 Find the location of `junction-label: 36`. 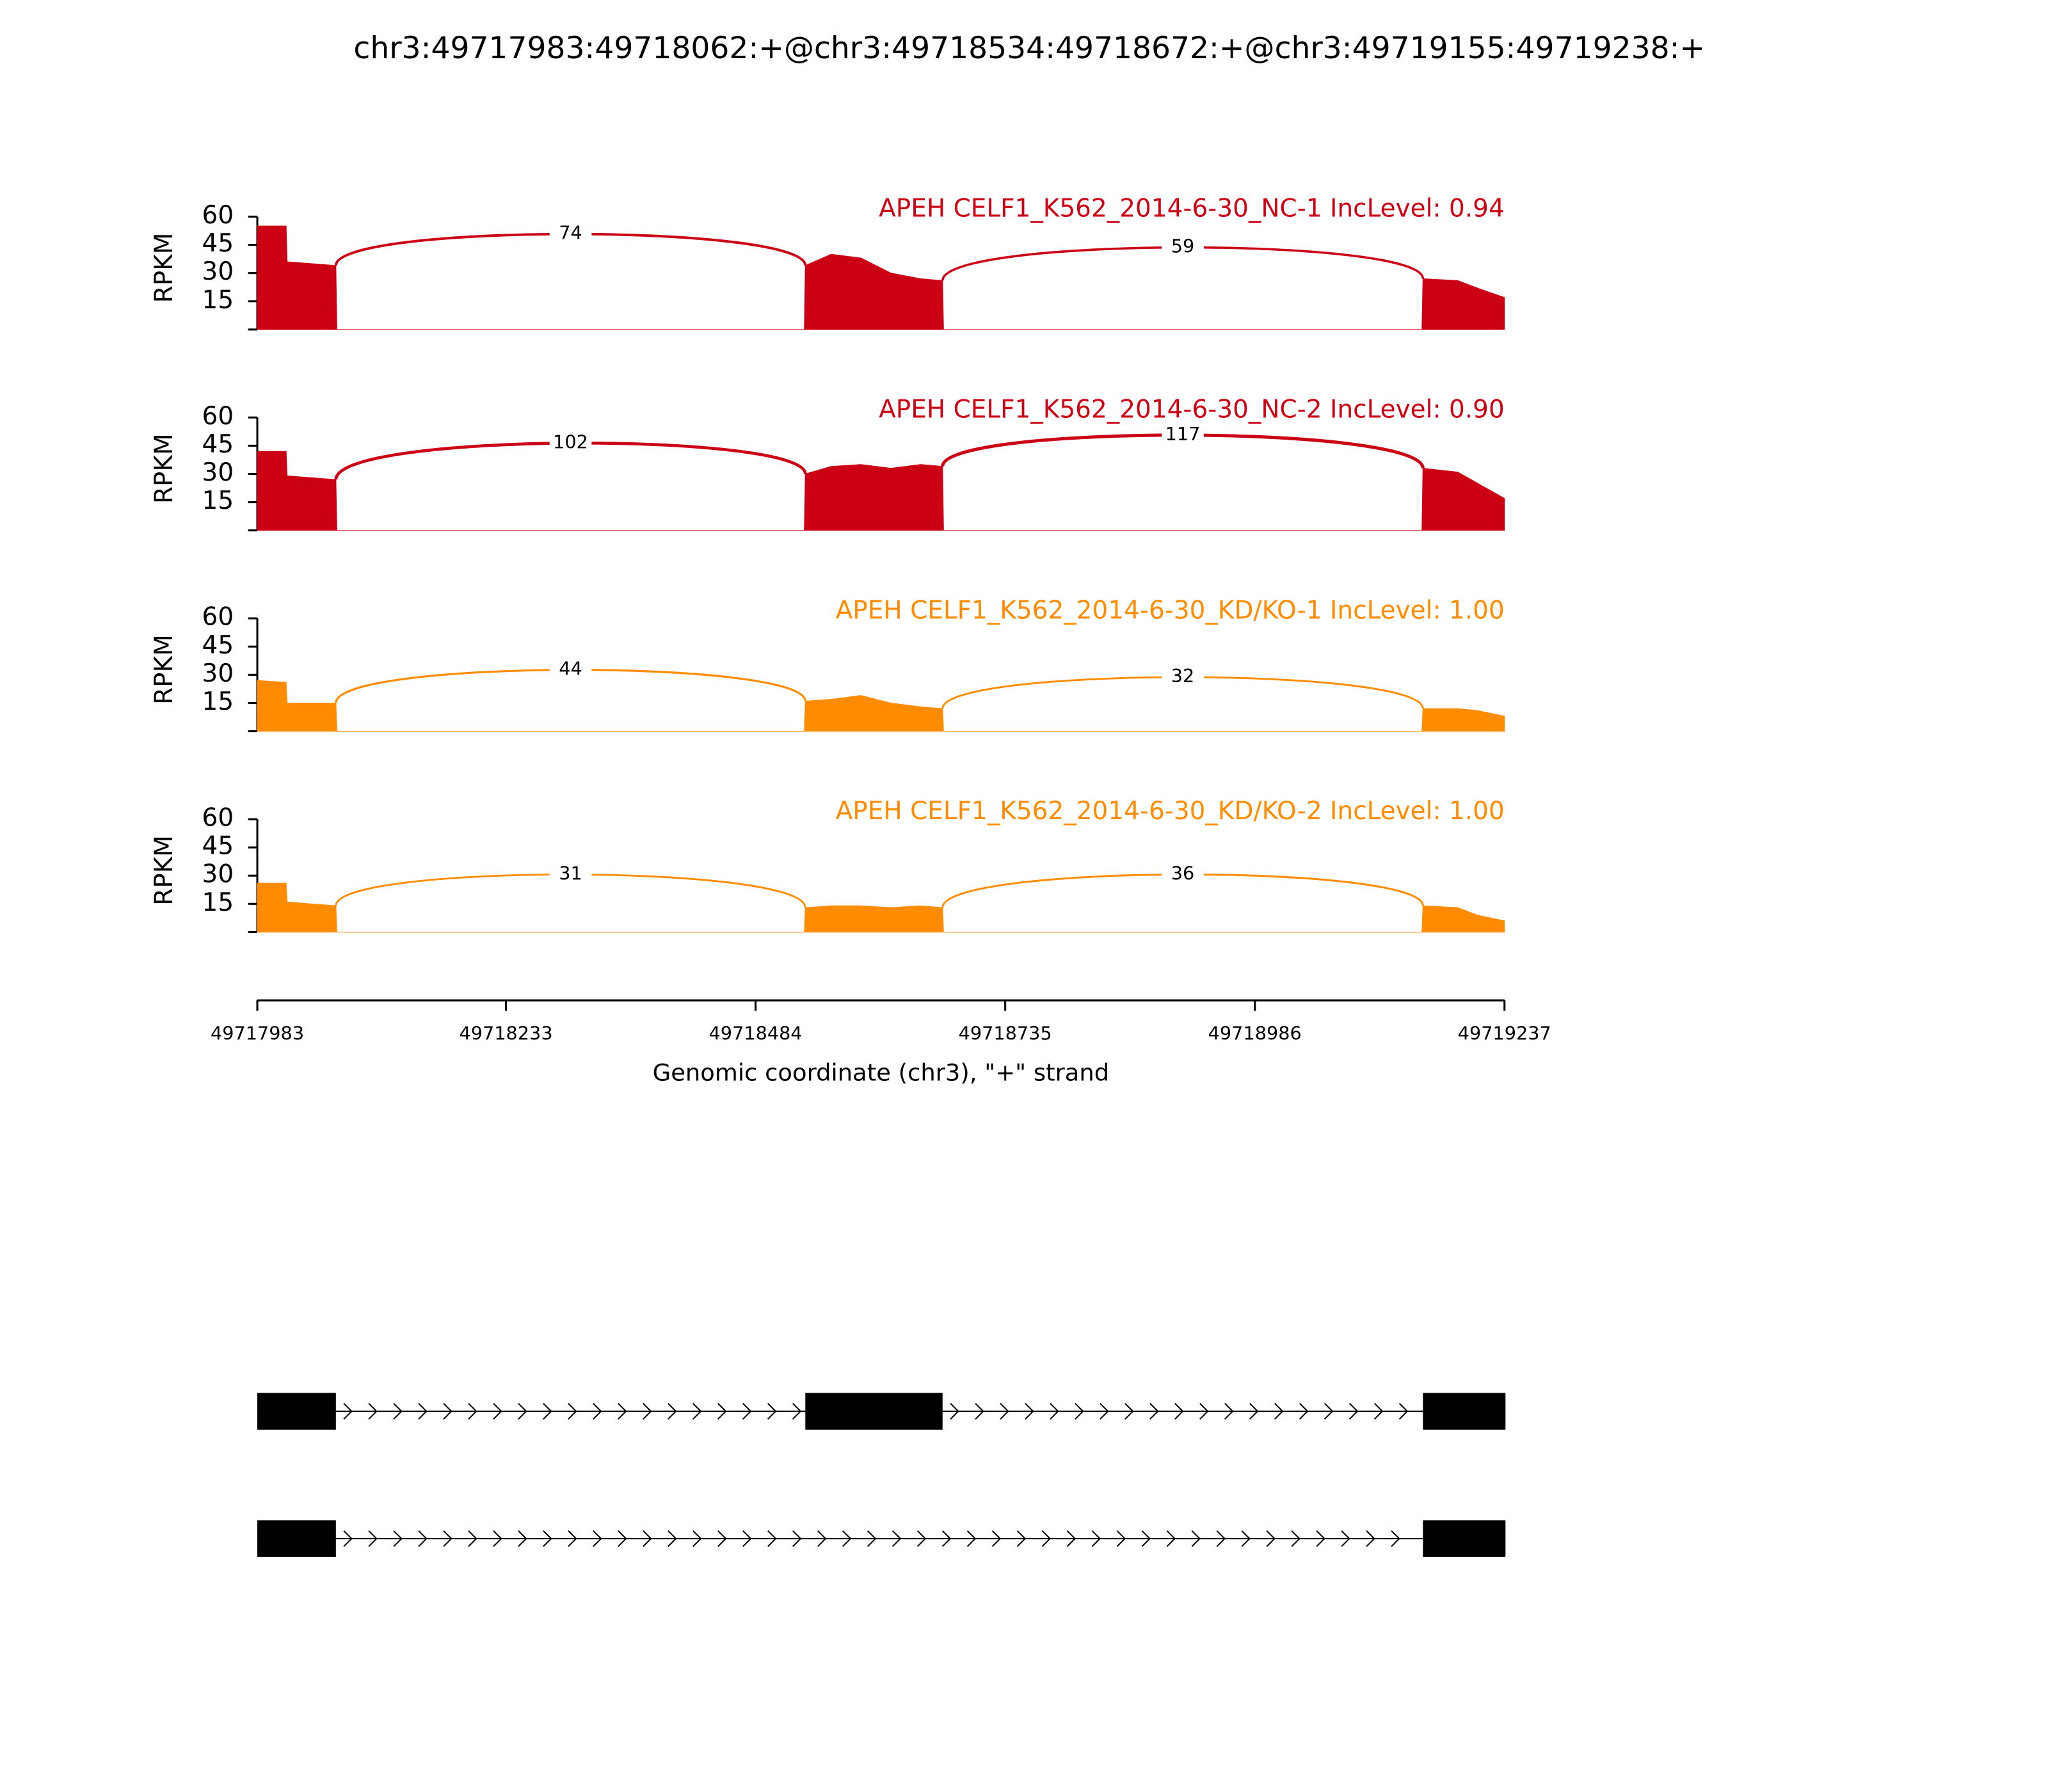

junction-label: 36 is located at coordinates (1183, 873).